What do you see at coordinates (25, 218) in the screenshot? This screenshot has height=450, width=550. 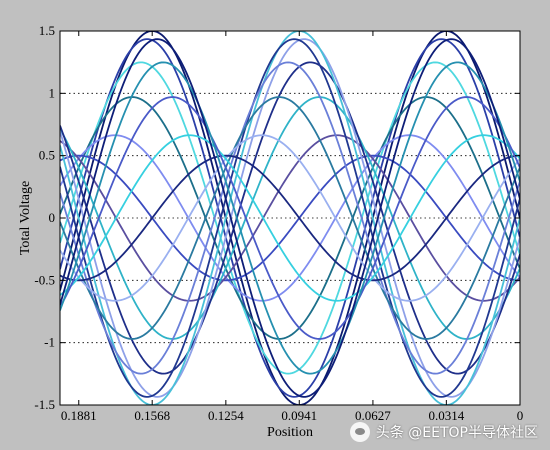 I see `y-axis-label: Total Voltage` at bounding box center [25, 218].